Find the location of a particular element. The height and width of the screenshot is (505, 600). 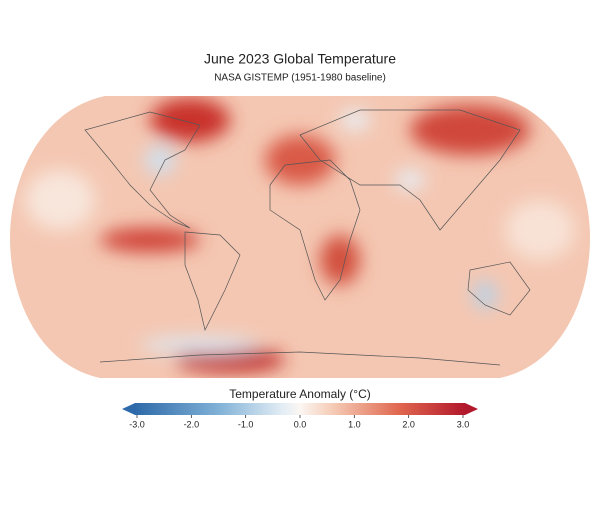

colorbar-tick-label: 2.0 is located at coordinates (408, 424).